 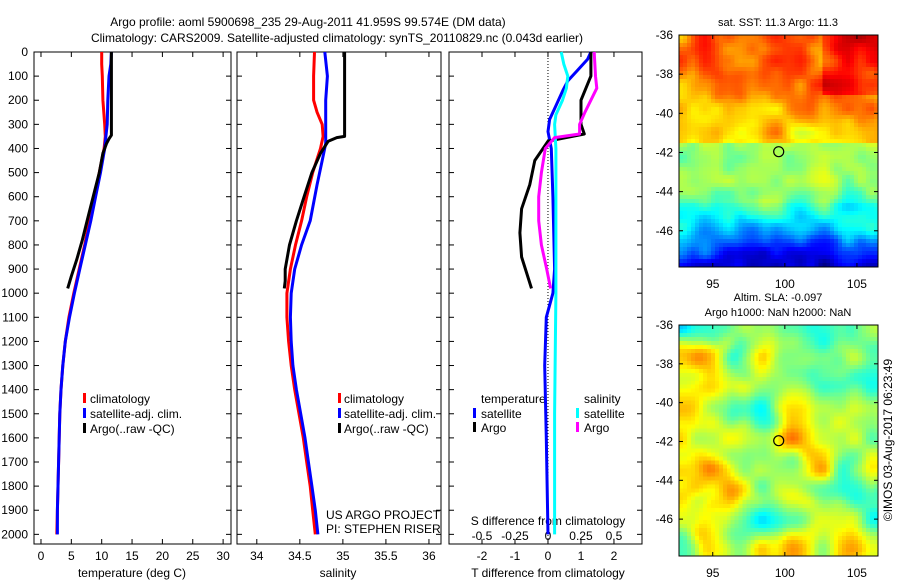 What do you see at coordinates (14, 510) in the screenshot?
I see `depth-tick-label: 1900` at bounding box center [14, 510].